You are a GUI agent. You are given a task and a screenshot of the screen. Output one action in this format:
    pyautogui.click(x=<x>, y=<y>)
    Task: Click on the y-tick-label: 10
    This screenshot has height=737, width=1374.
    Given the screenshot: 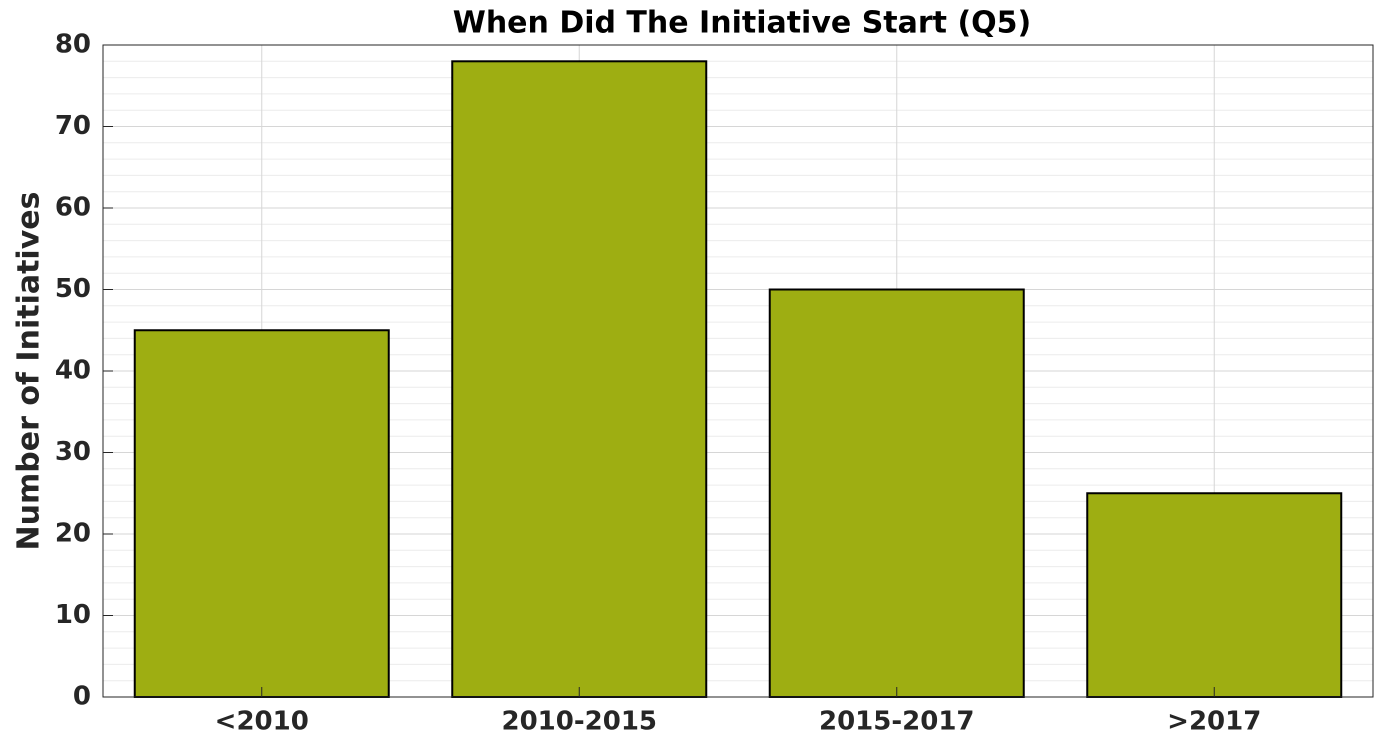 What is the action you would take?
    pyautogui.click(x=73, y=615)
    